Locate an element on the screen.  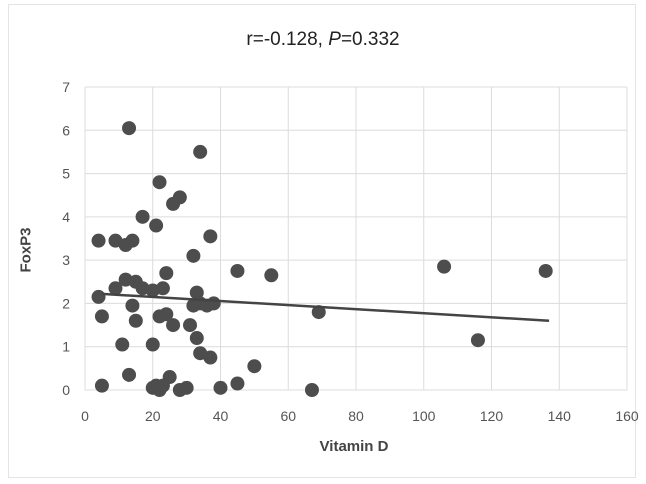
trend-line is located at coordinates (325, 307).